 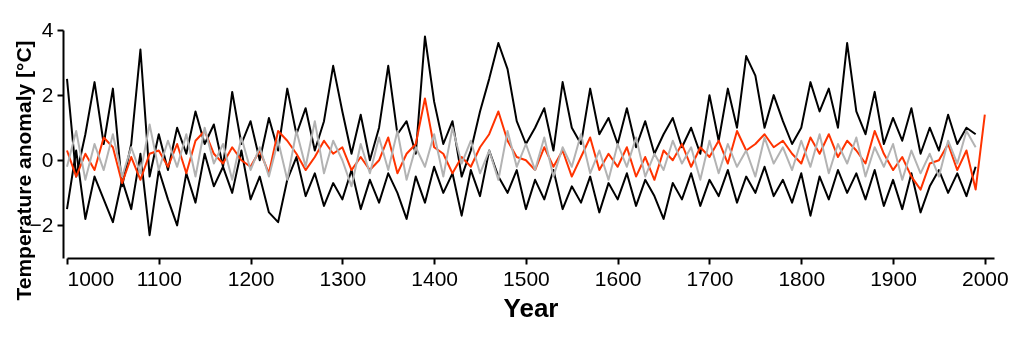 What do you see at coordinates (434, 278) in the screenshot?
I see `x-tick-label: 1400` at bounding box center [434, 278].